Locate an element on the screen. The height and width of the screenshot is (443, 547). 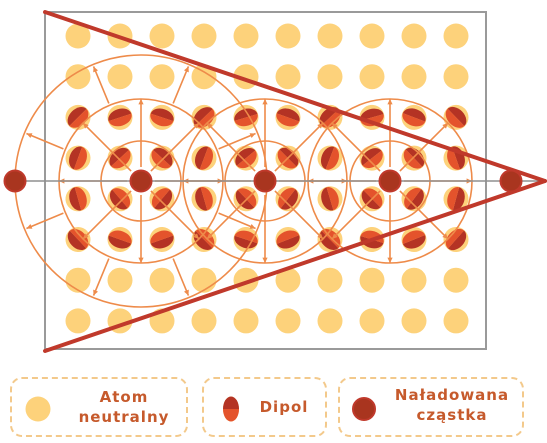
legend-charged-label: Naładowana cząstka is located at coordinates (452, 405).